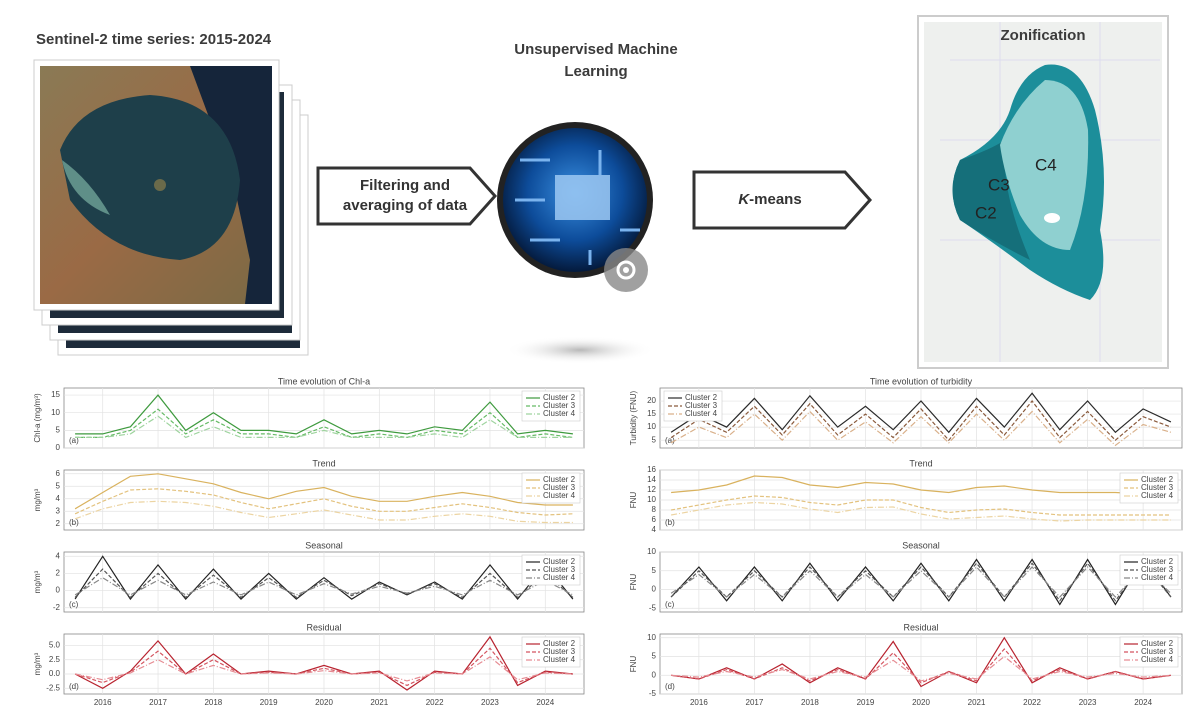 The width and height of the screenshot is (1200, 722). Describe the element at coordinates (576, 243) in the screenshot. I see `ml-icon` at that location.